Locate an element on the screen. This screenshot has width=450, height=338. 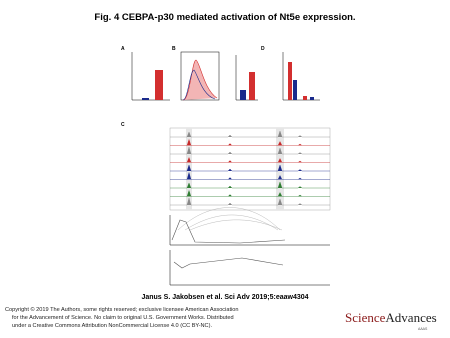
logo: ScienceAdvances is located at coordinates (391, 317).